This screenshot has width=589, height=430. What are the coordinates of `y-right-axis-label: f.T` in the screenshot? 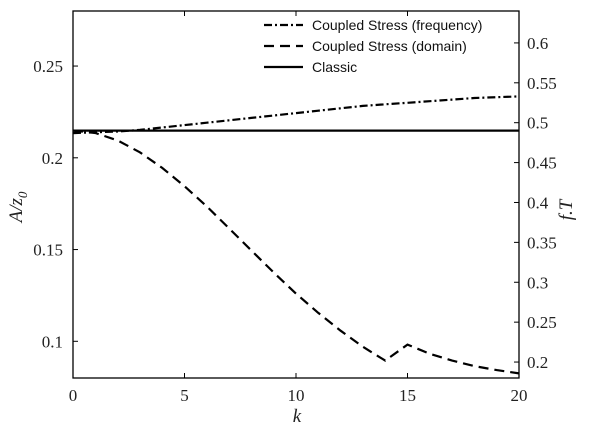 It's located at (566, 209).